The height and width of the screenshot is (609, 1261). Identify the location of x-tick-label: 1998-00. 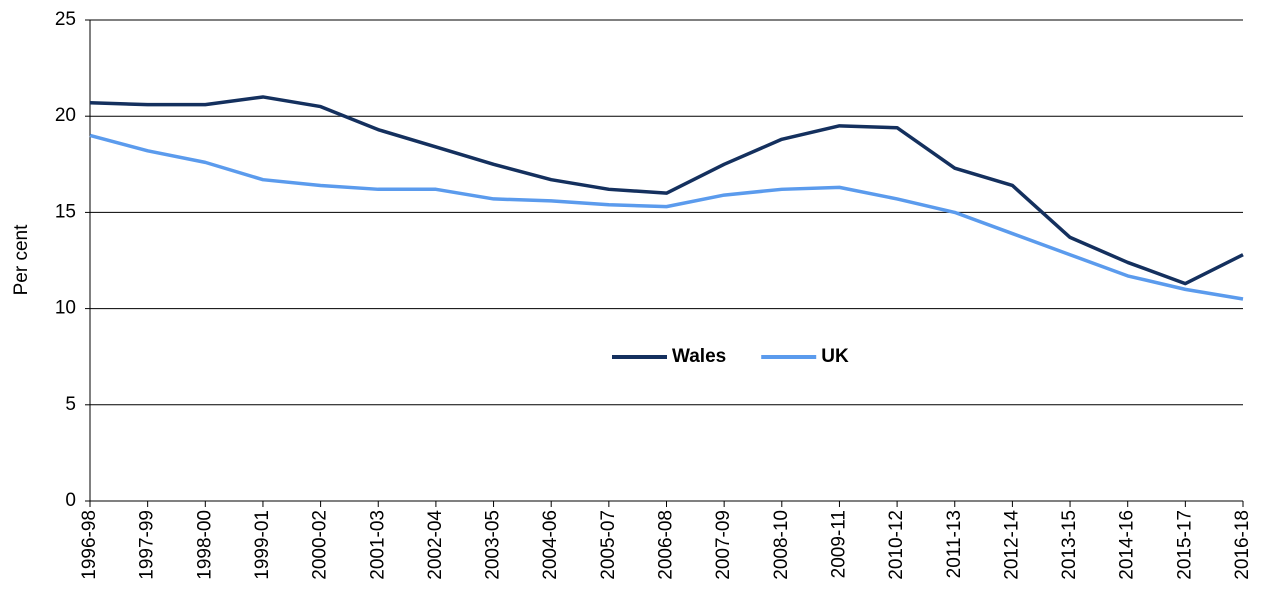
(204, 545).